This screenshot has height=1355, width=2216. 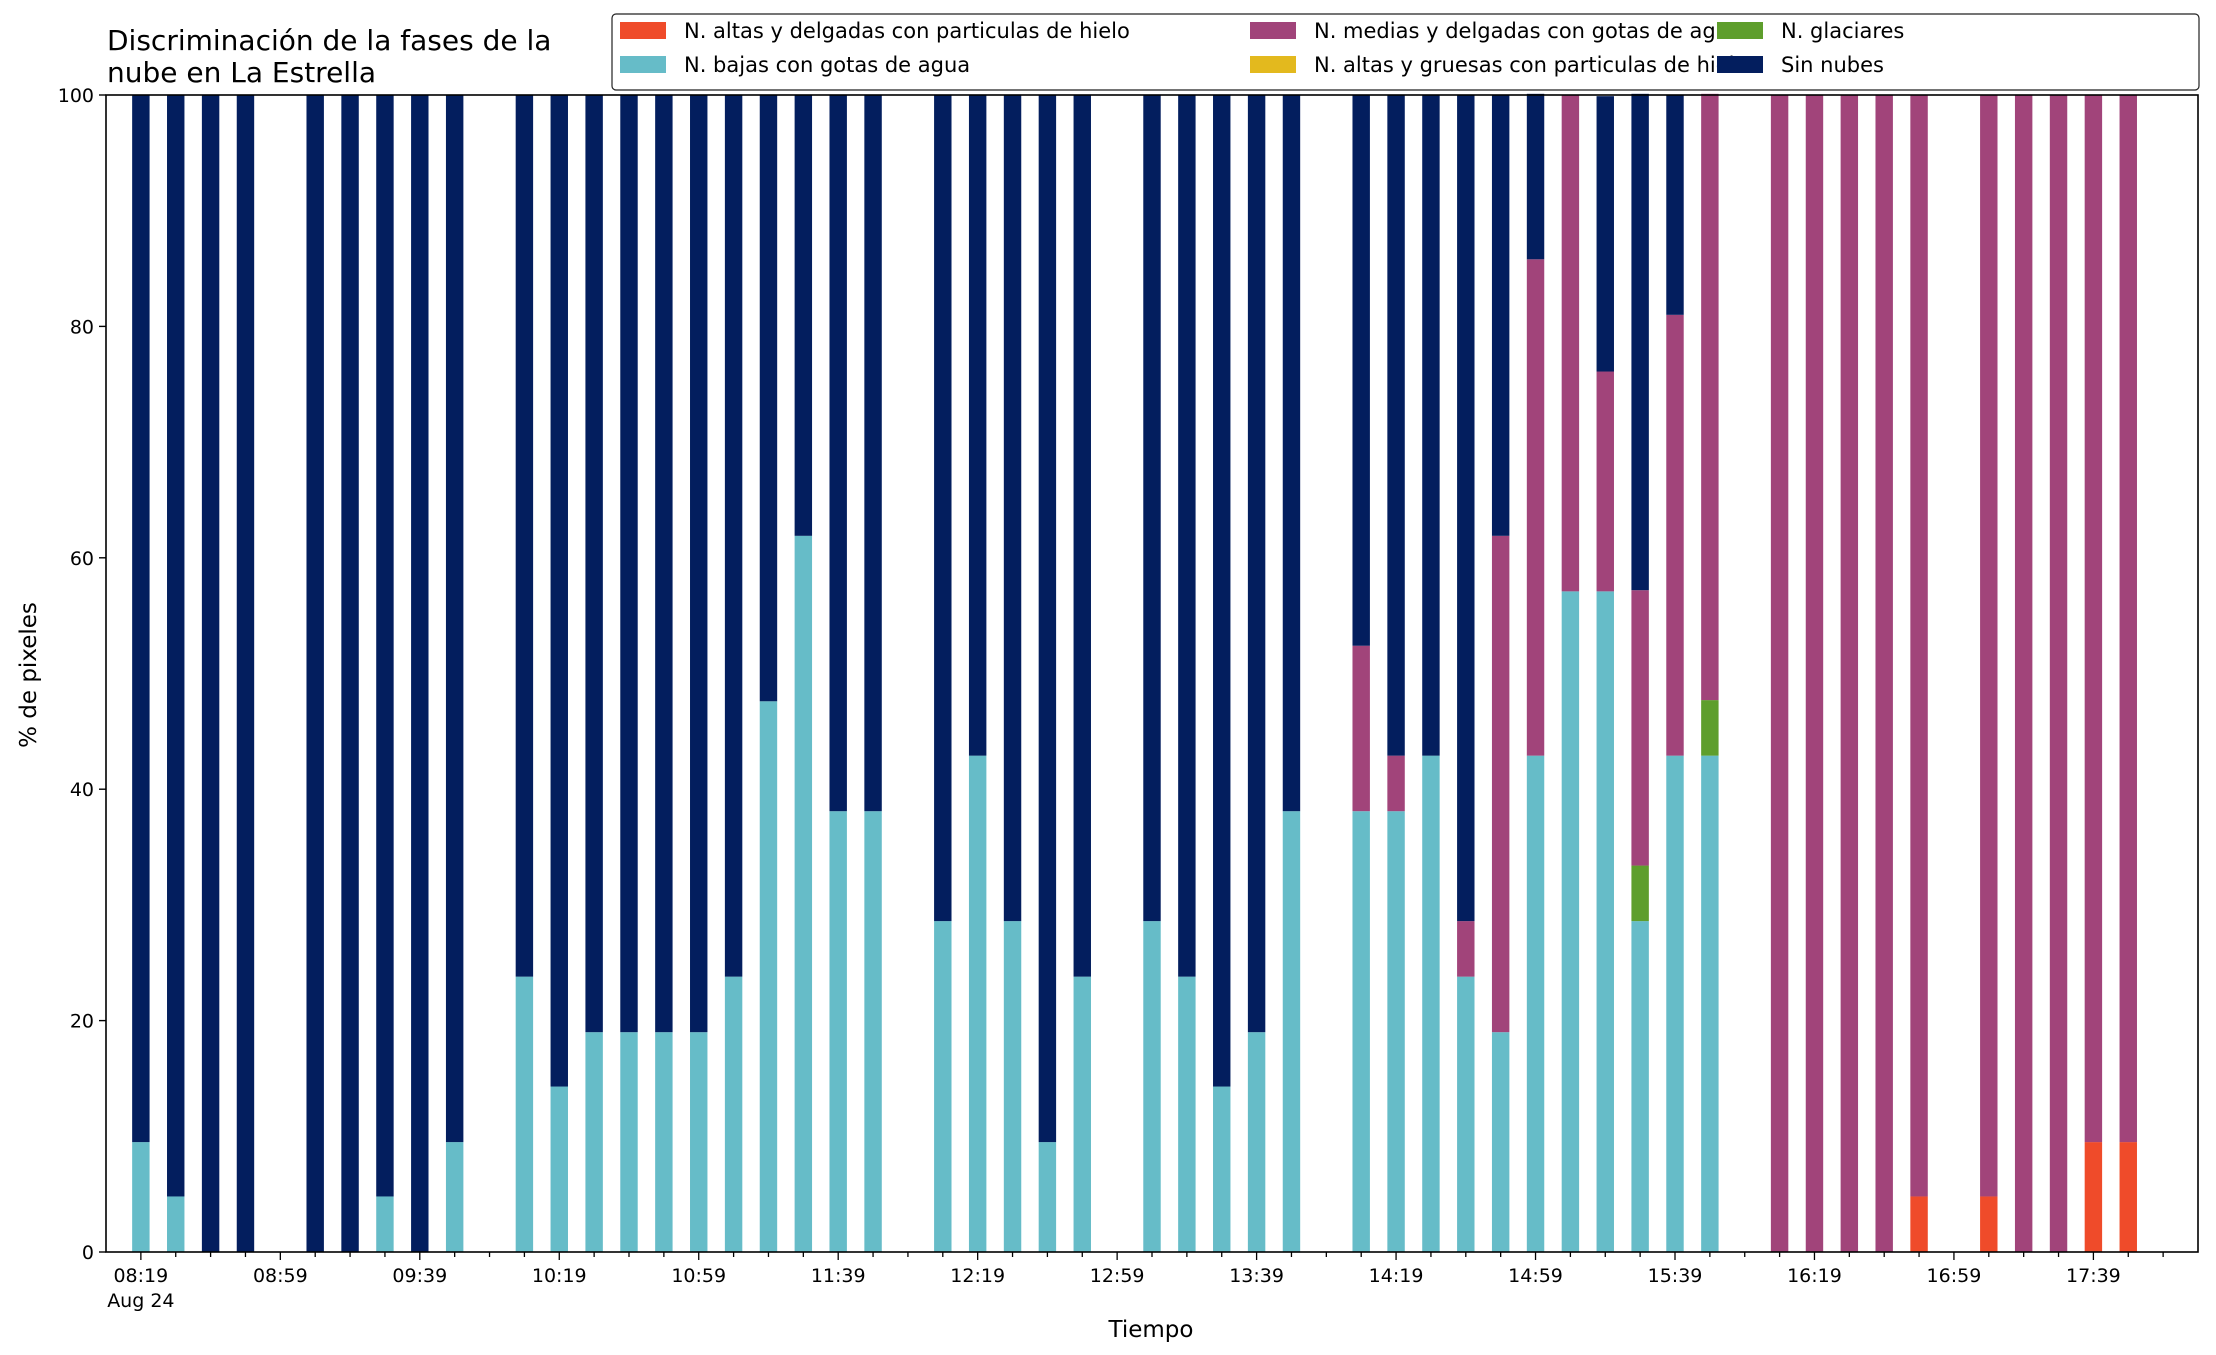 I want to click on y-tick-label: 100, so click(x=76, y=96).